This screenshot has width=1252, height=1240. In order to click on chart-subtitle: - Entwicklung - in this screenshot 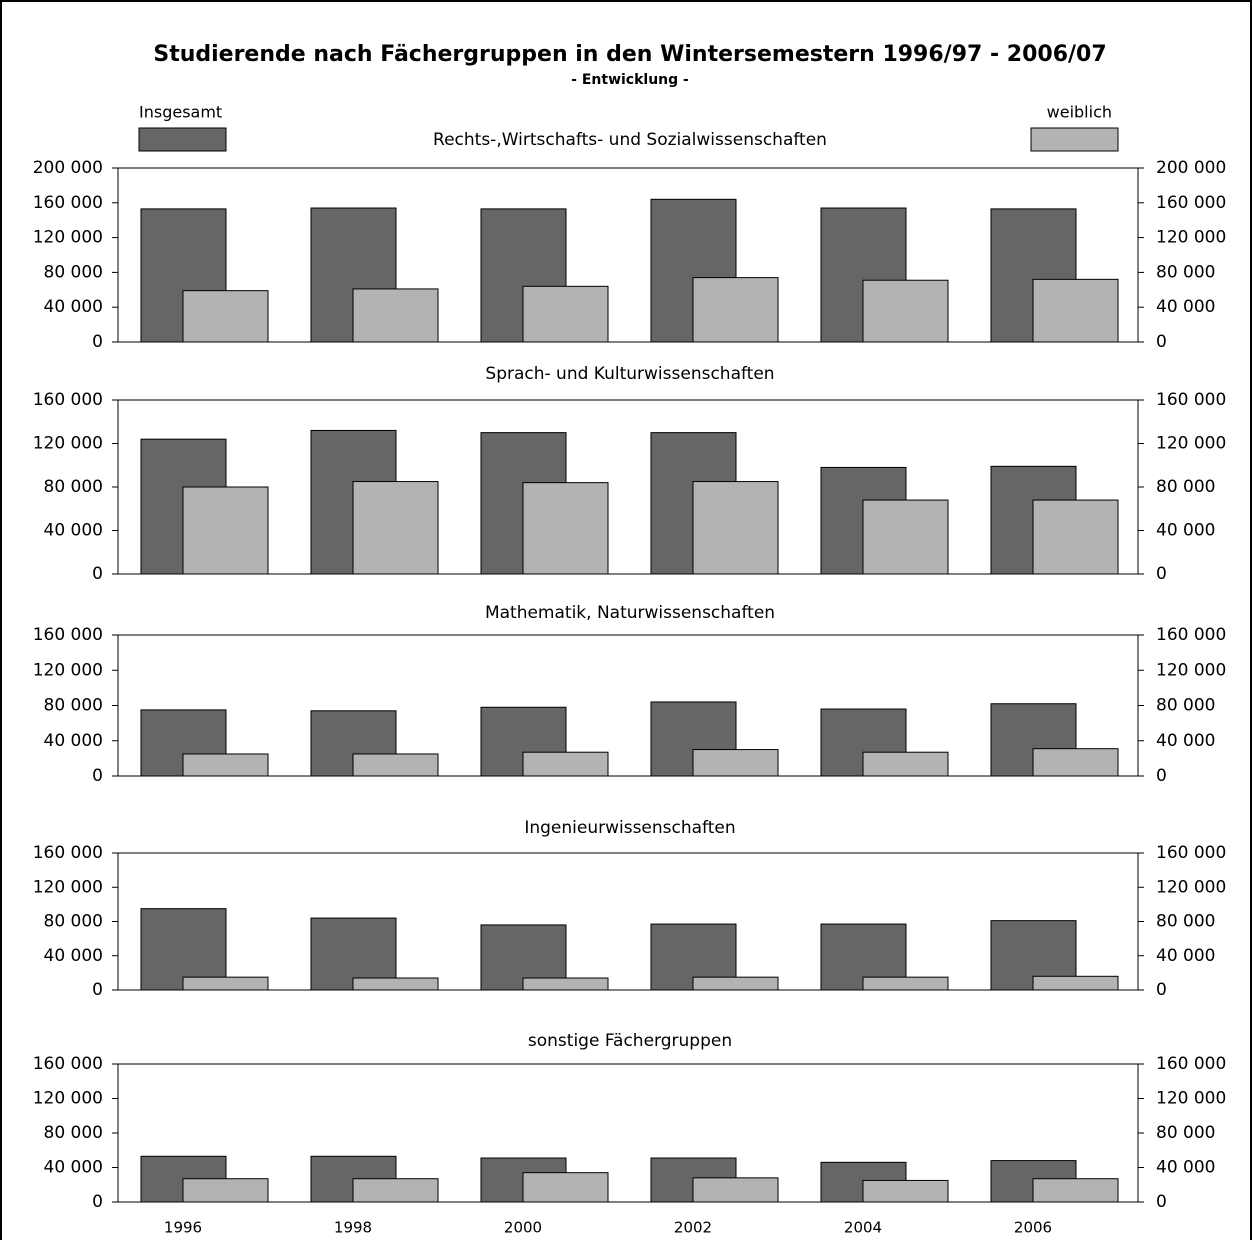, I will do `click(630, 80)`.